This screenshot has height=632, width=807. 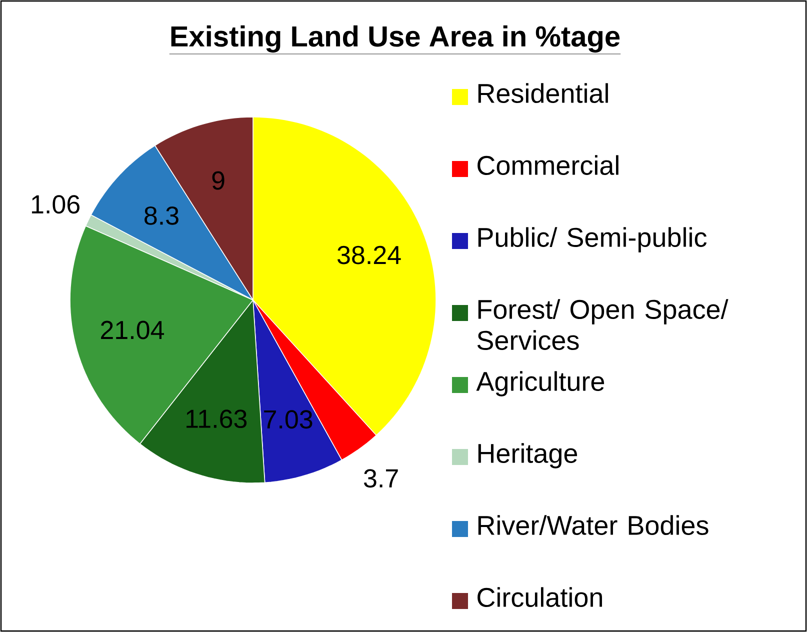 I want to click on legend-label: Circulation, so click(x=540, y=597).